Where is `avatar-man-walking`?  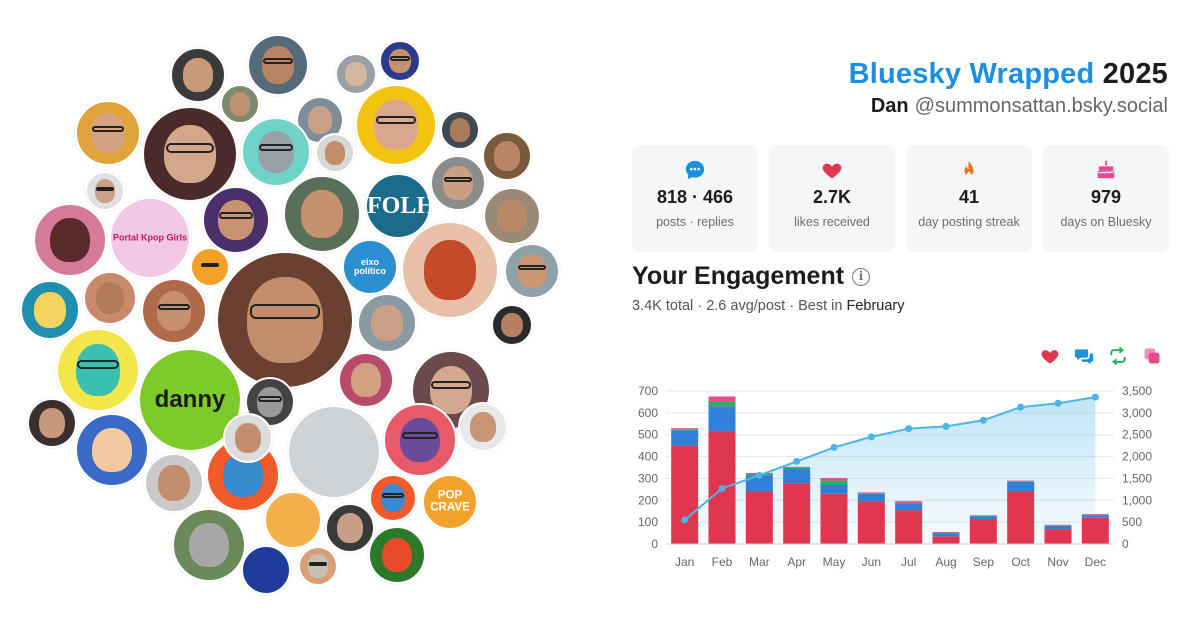
avatar-man-walking is located at coordinates (209, 545).